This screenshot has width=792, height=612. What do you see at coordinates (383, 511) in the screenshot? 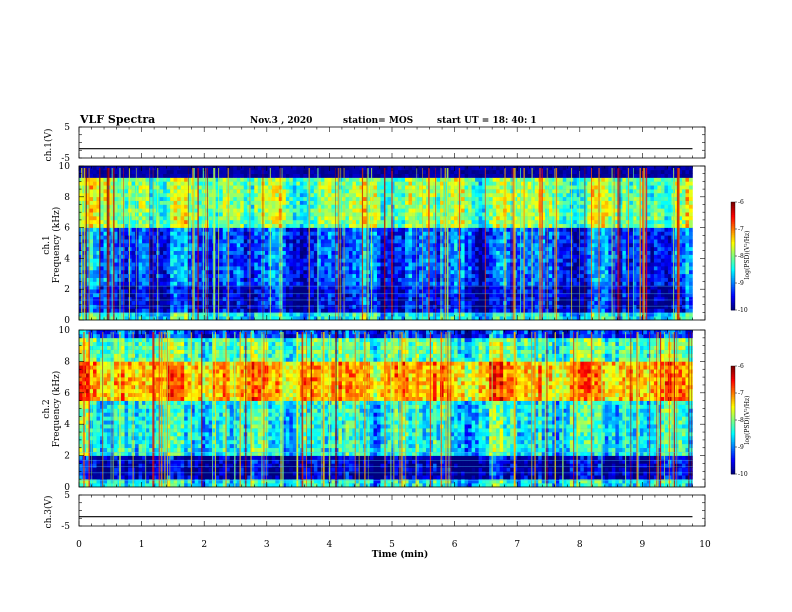
I see `ch3-voltage-panel: 5 -5` at bounding box center [383, 511].